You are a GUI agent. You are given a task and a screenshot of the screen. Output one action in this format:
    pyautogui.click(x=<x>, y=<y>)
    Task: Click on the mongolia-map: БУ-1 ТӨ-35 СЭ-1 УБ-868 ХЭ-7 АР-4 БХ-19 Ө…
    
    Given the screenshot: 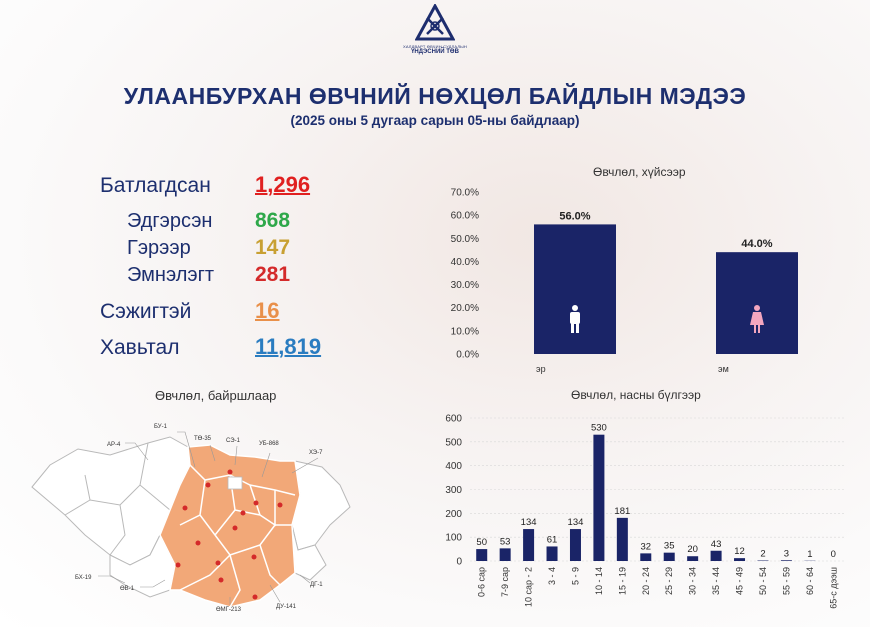 What is the action you would take?
    pyautogui.click(x=191, y=518)
    